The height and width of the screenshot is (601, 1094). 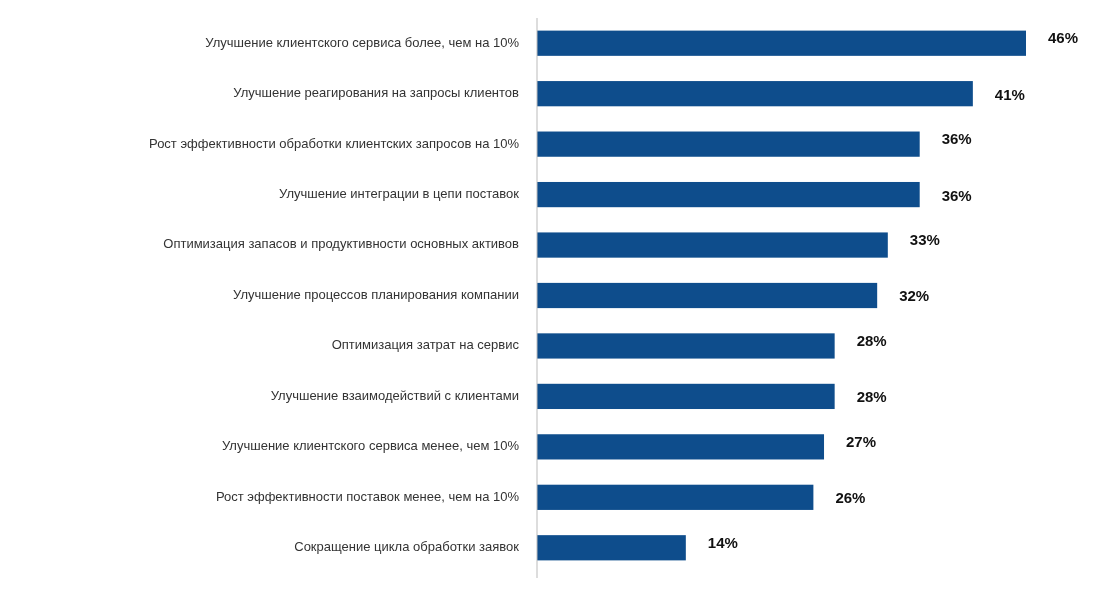 I want to click on y-tick-label: Улучшение интеграции в цепи поставок, so click(x=399, y=194).